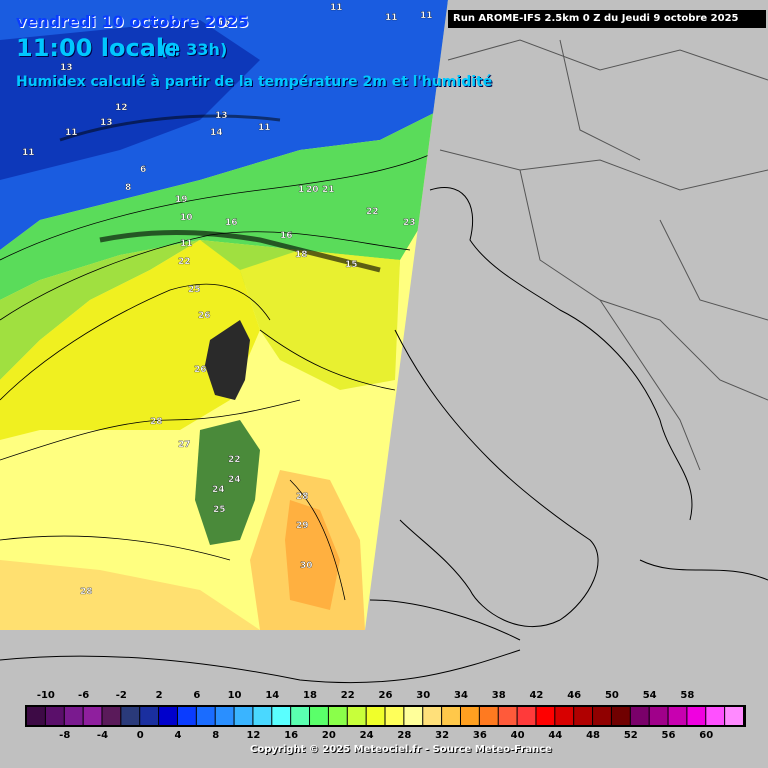 The height and width of the screenshot is (768, 768). What do you see at coordinates (291, 735) in the screenshot?
I see `legend-label-bottom: 16` at bounding box center [291, 735].